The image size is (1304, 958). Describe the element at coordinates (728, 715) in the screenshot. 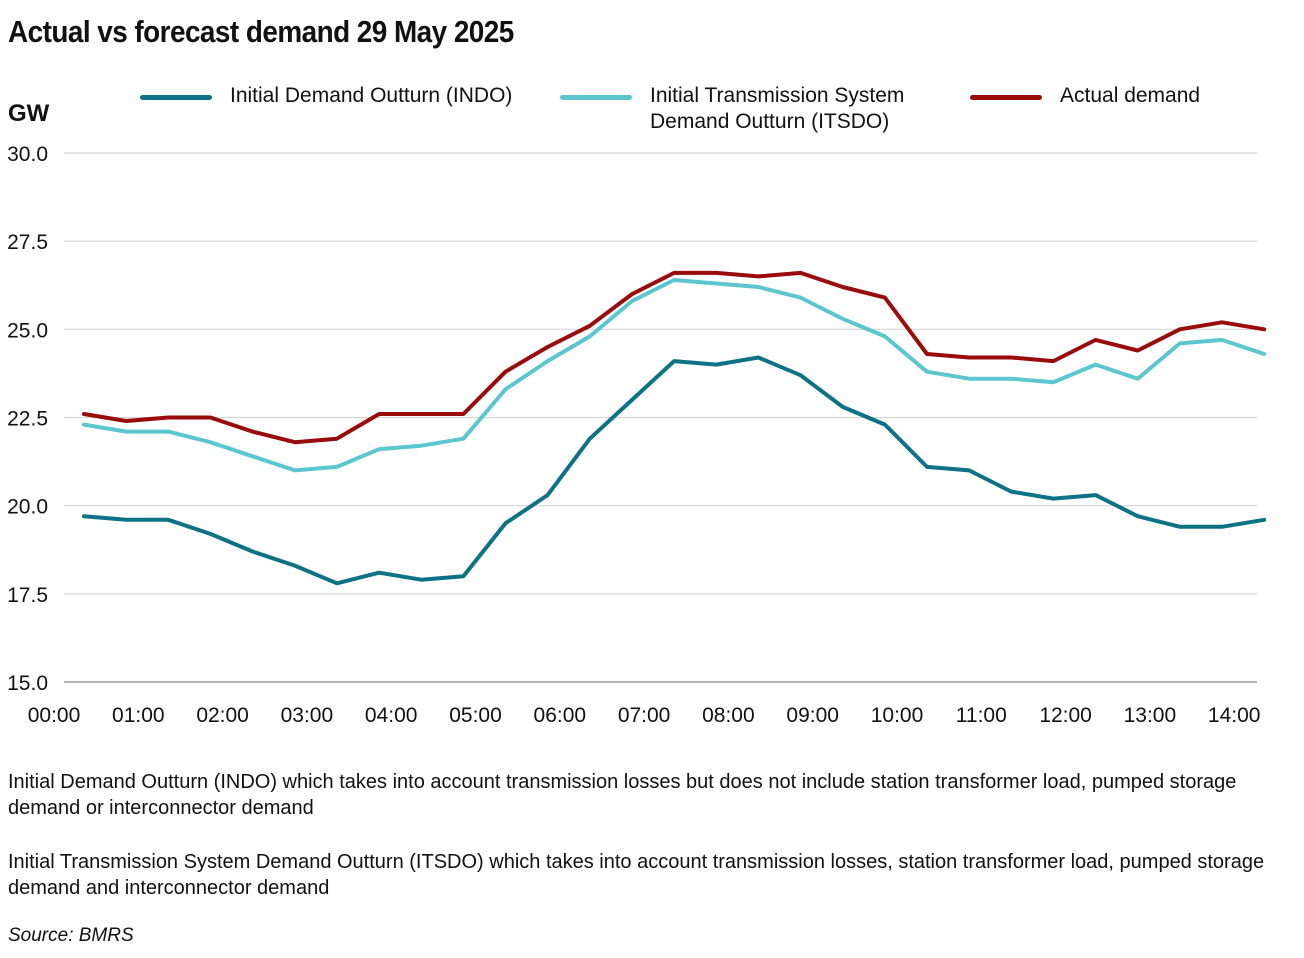

I see `x-tick-label: 08:00` at that location.